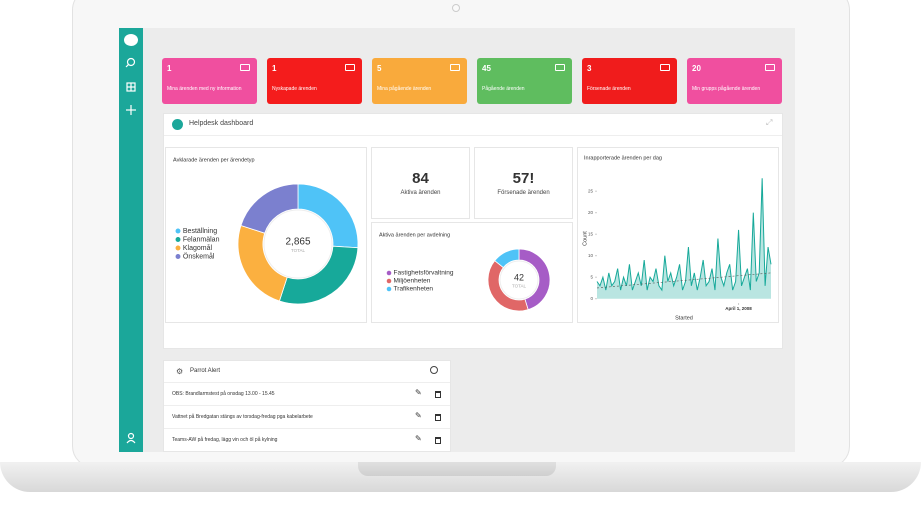 This screenshot has width=921, height=512. What do you see at coordinates (200, 231) in the screenshot?
I see `legend-label: Beställning` at bounding box center [200, 231].